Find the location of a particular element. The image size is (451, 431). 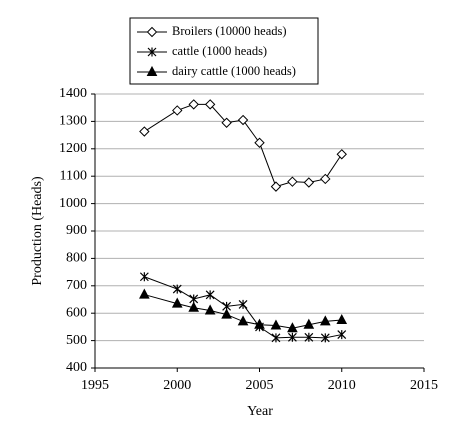

x-tick-label: 2015 is located at coordinates (424, 385).